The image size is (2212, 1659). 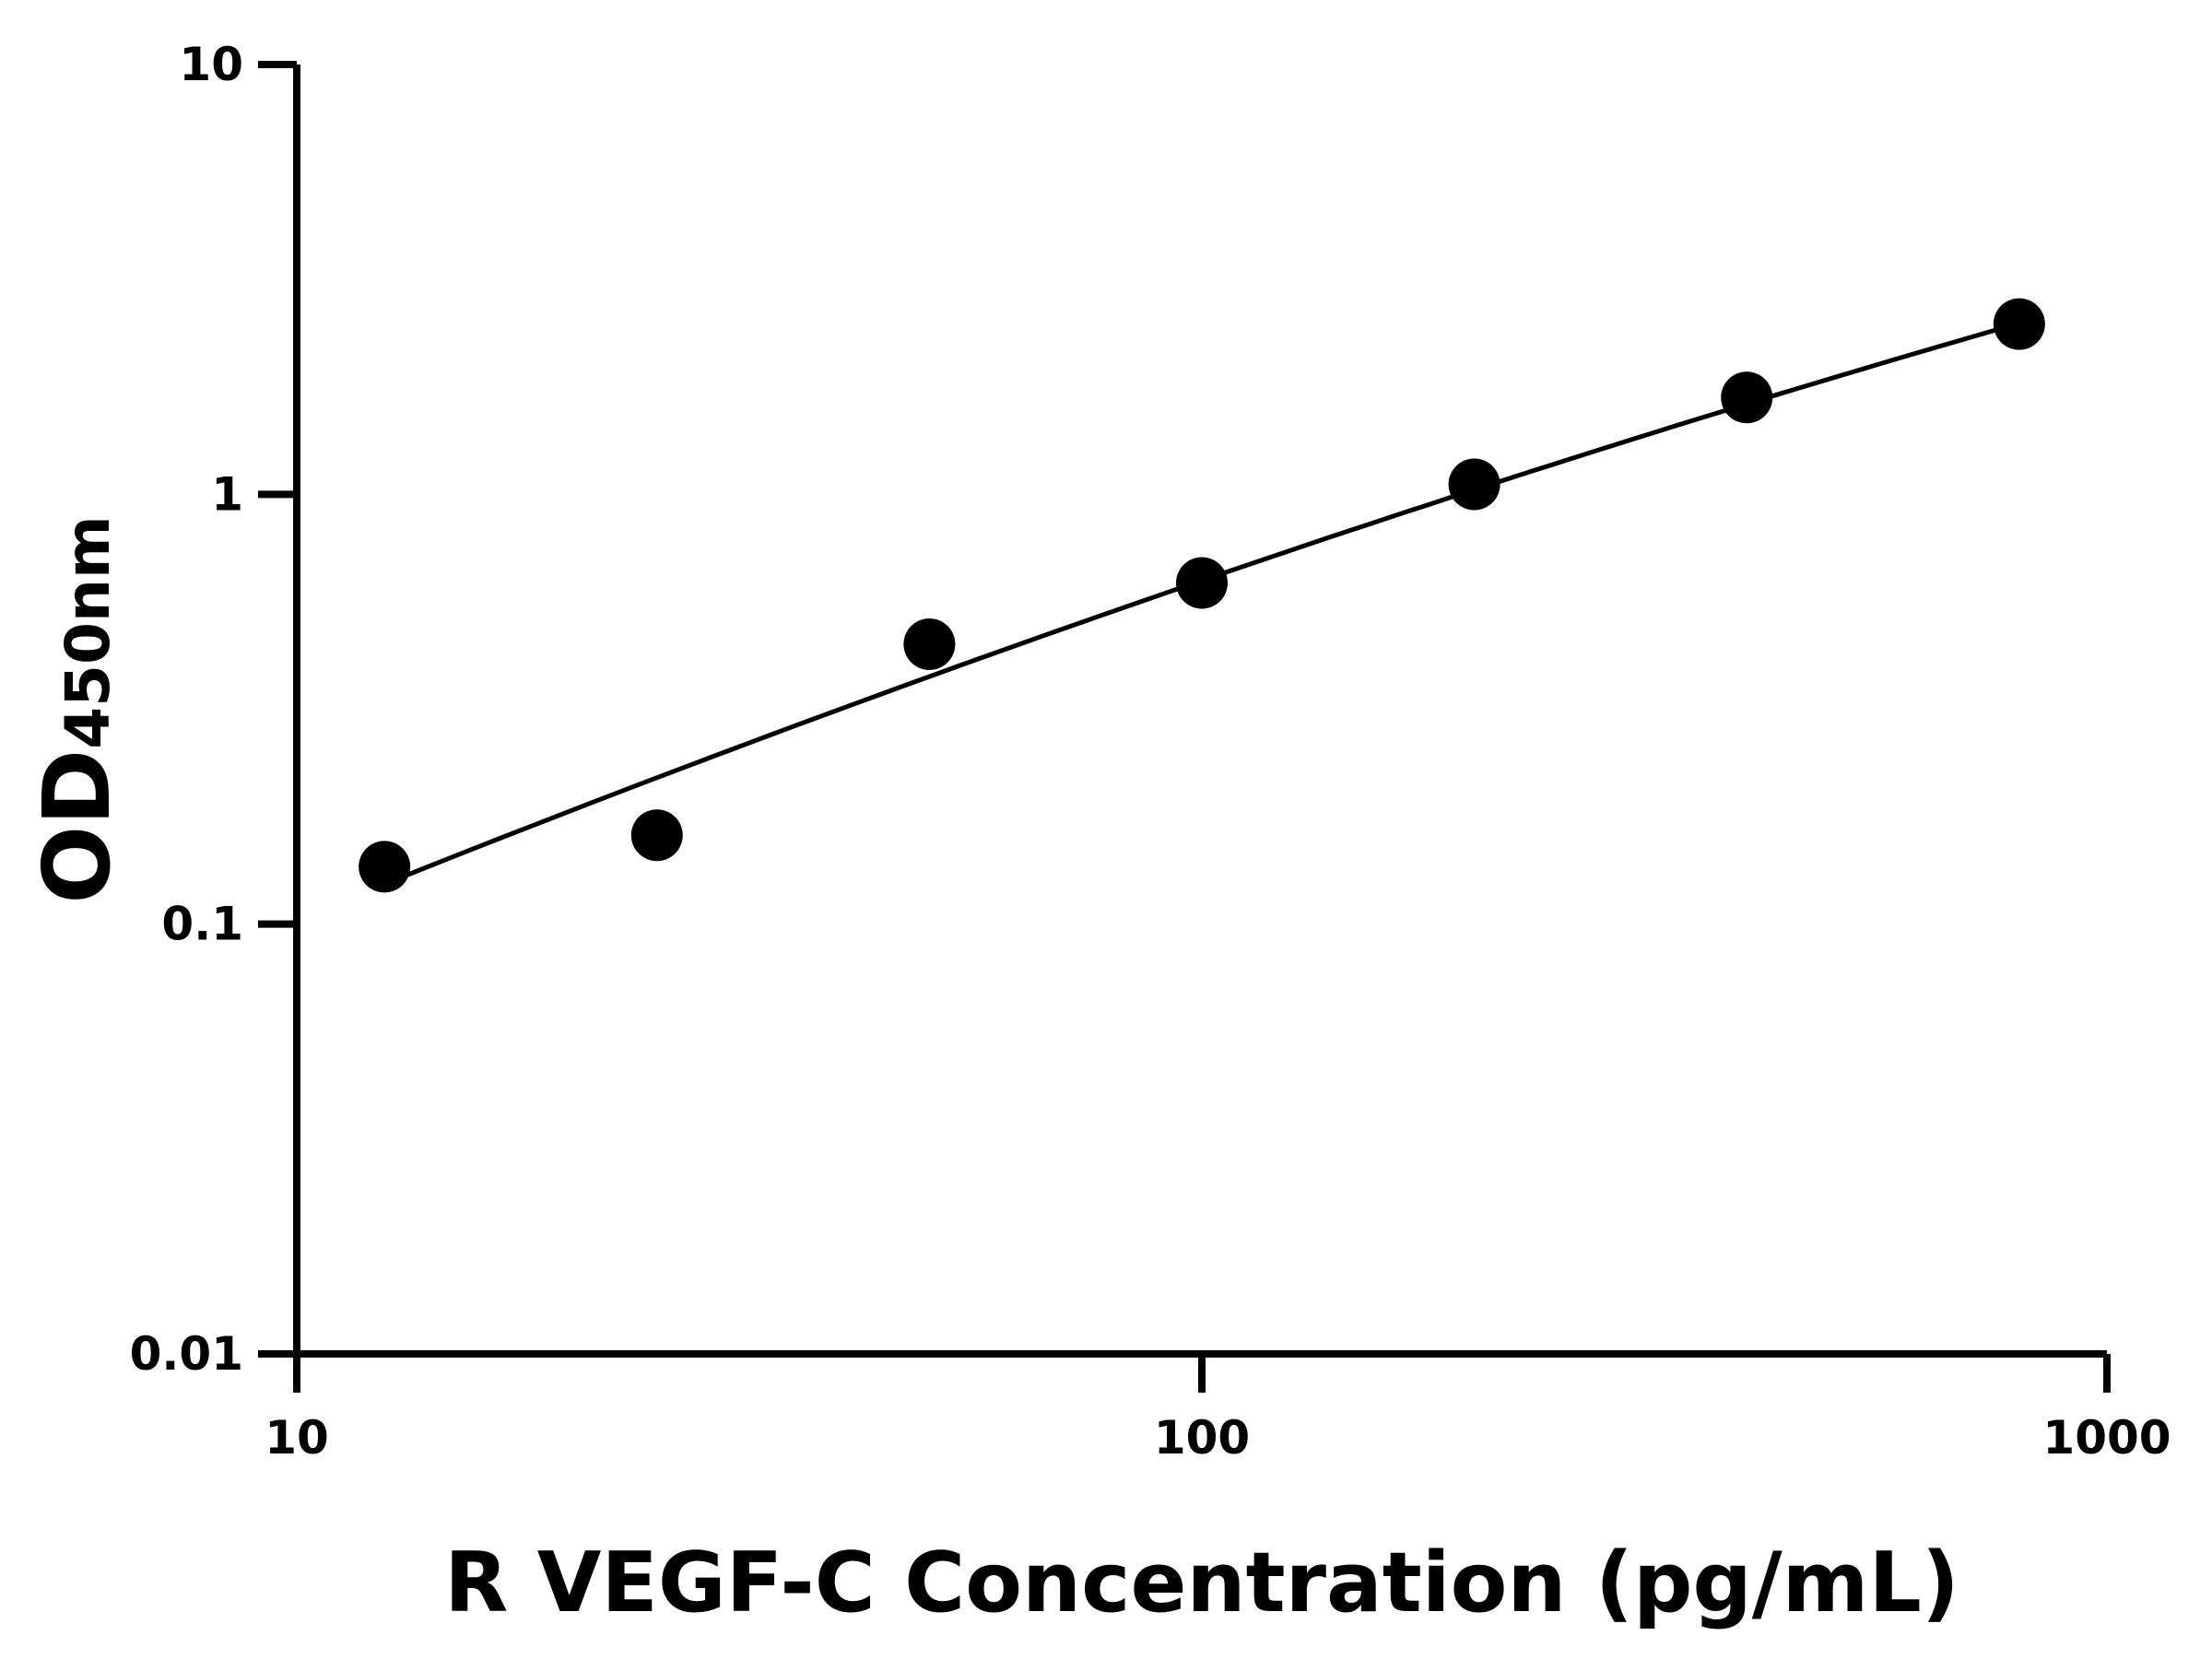 I want to click on x-axis-label: R VEGF-C Concentration (pg/mL), so click(x=1201, y=1583).